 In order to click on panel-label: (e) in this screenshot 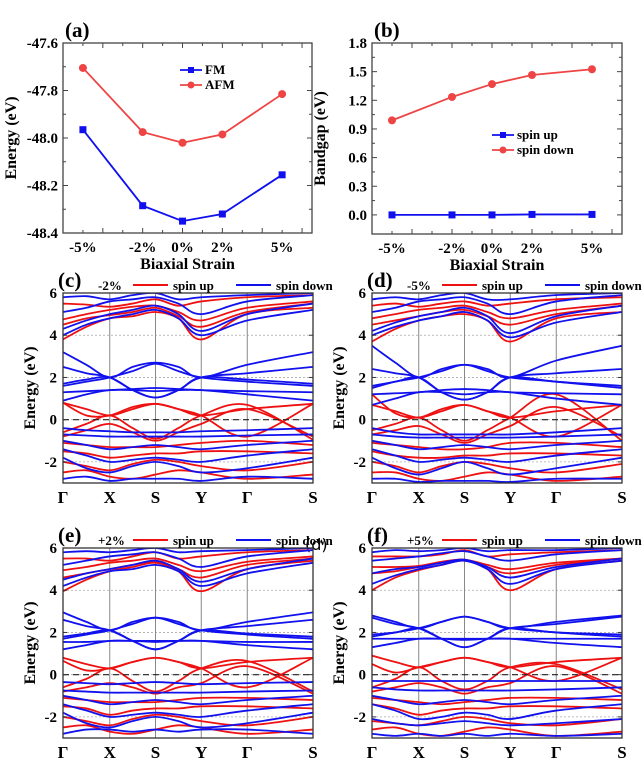, I will do `click(69, 535)`.